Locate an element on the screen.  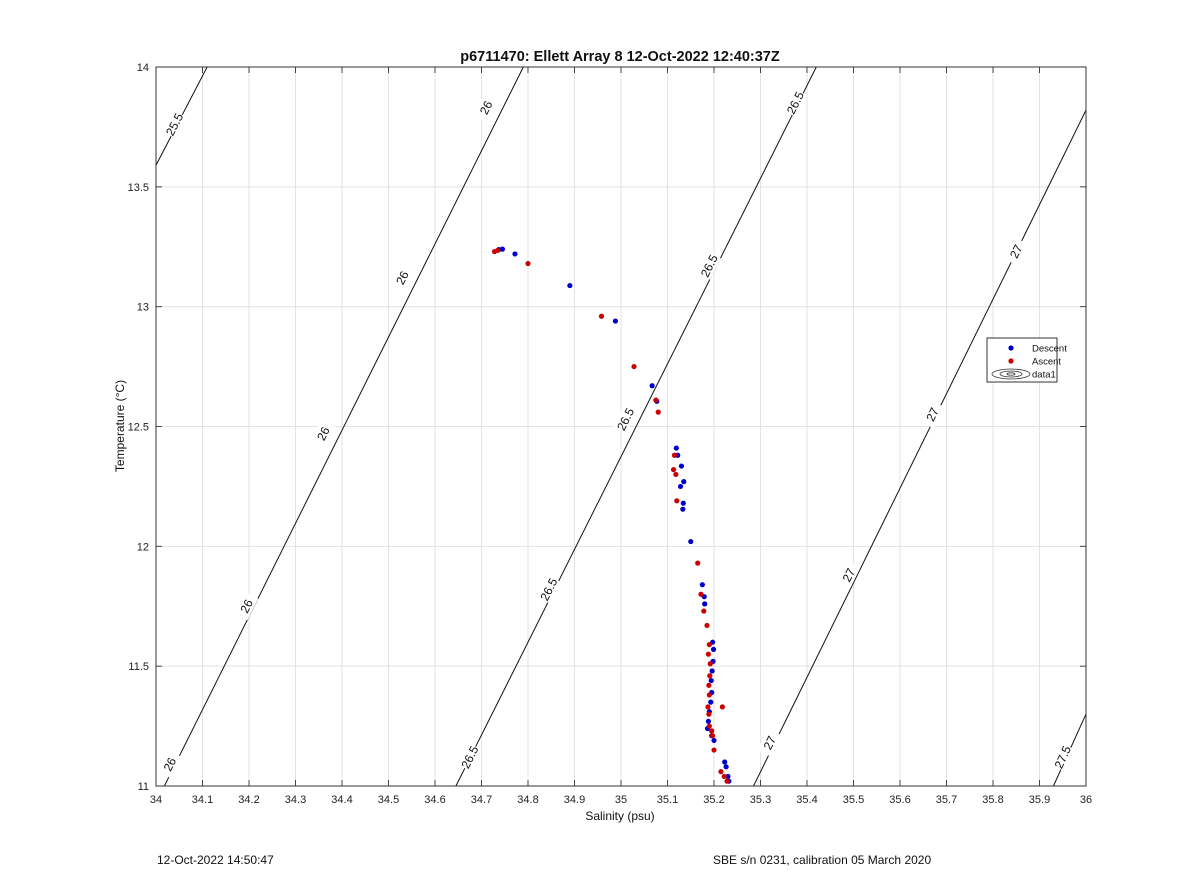
x-tick-label: 34.7 is located at coordinates (481, 800).